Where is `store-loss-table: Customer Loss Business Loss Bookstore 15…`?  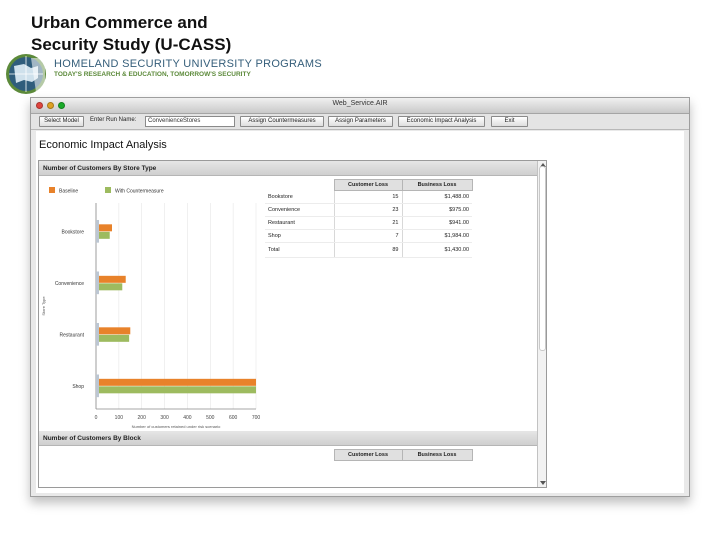
store-loss-table: Customer Loss Business Loss Bookstore 15… is located at coordinates (369, 218).